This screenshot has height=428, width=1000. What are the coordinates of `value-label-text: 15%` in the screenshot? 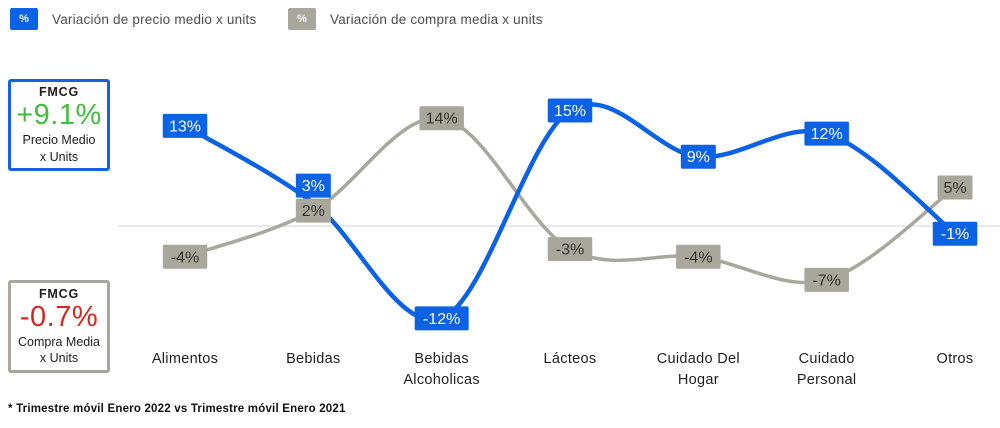 It's located at (570, 111).